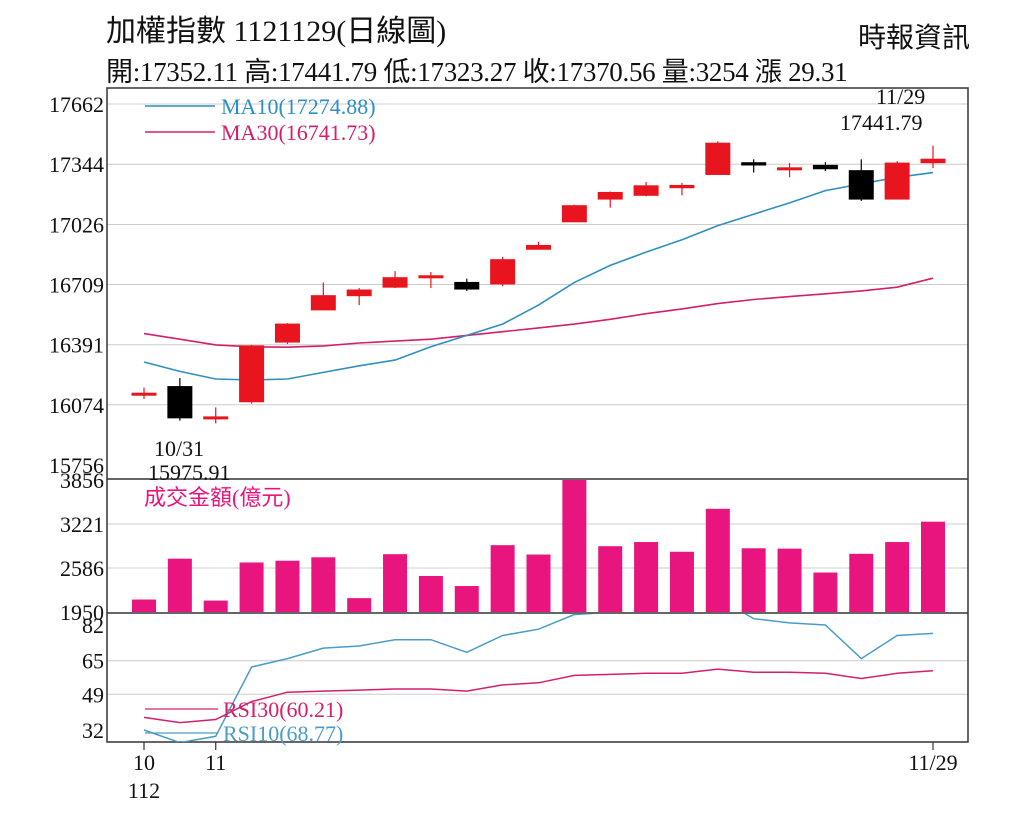 The image size is (1024, 822). I want to click on ma30-line, so click(538, 313).